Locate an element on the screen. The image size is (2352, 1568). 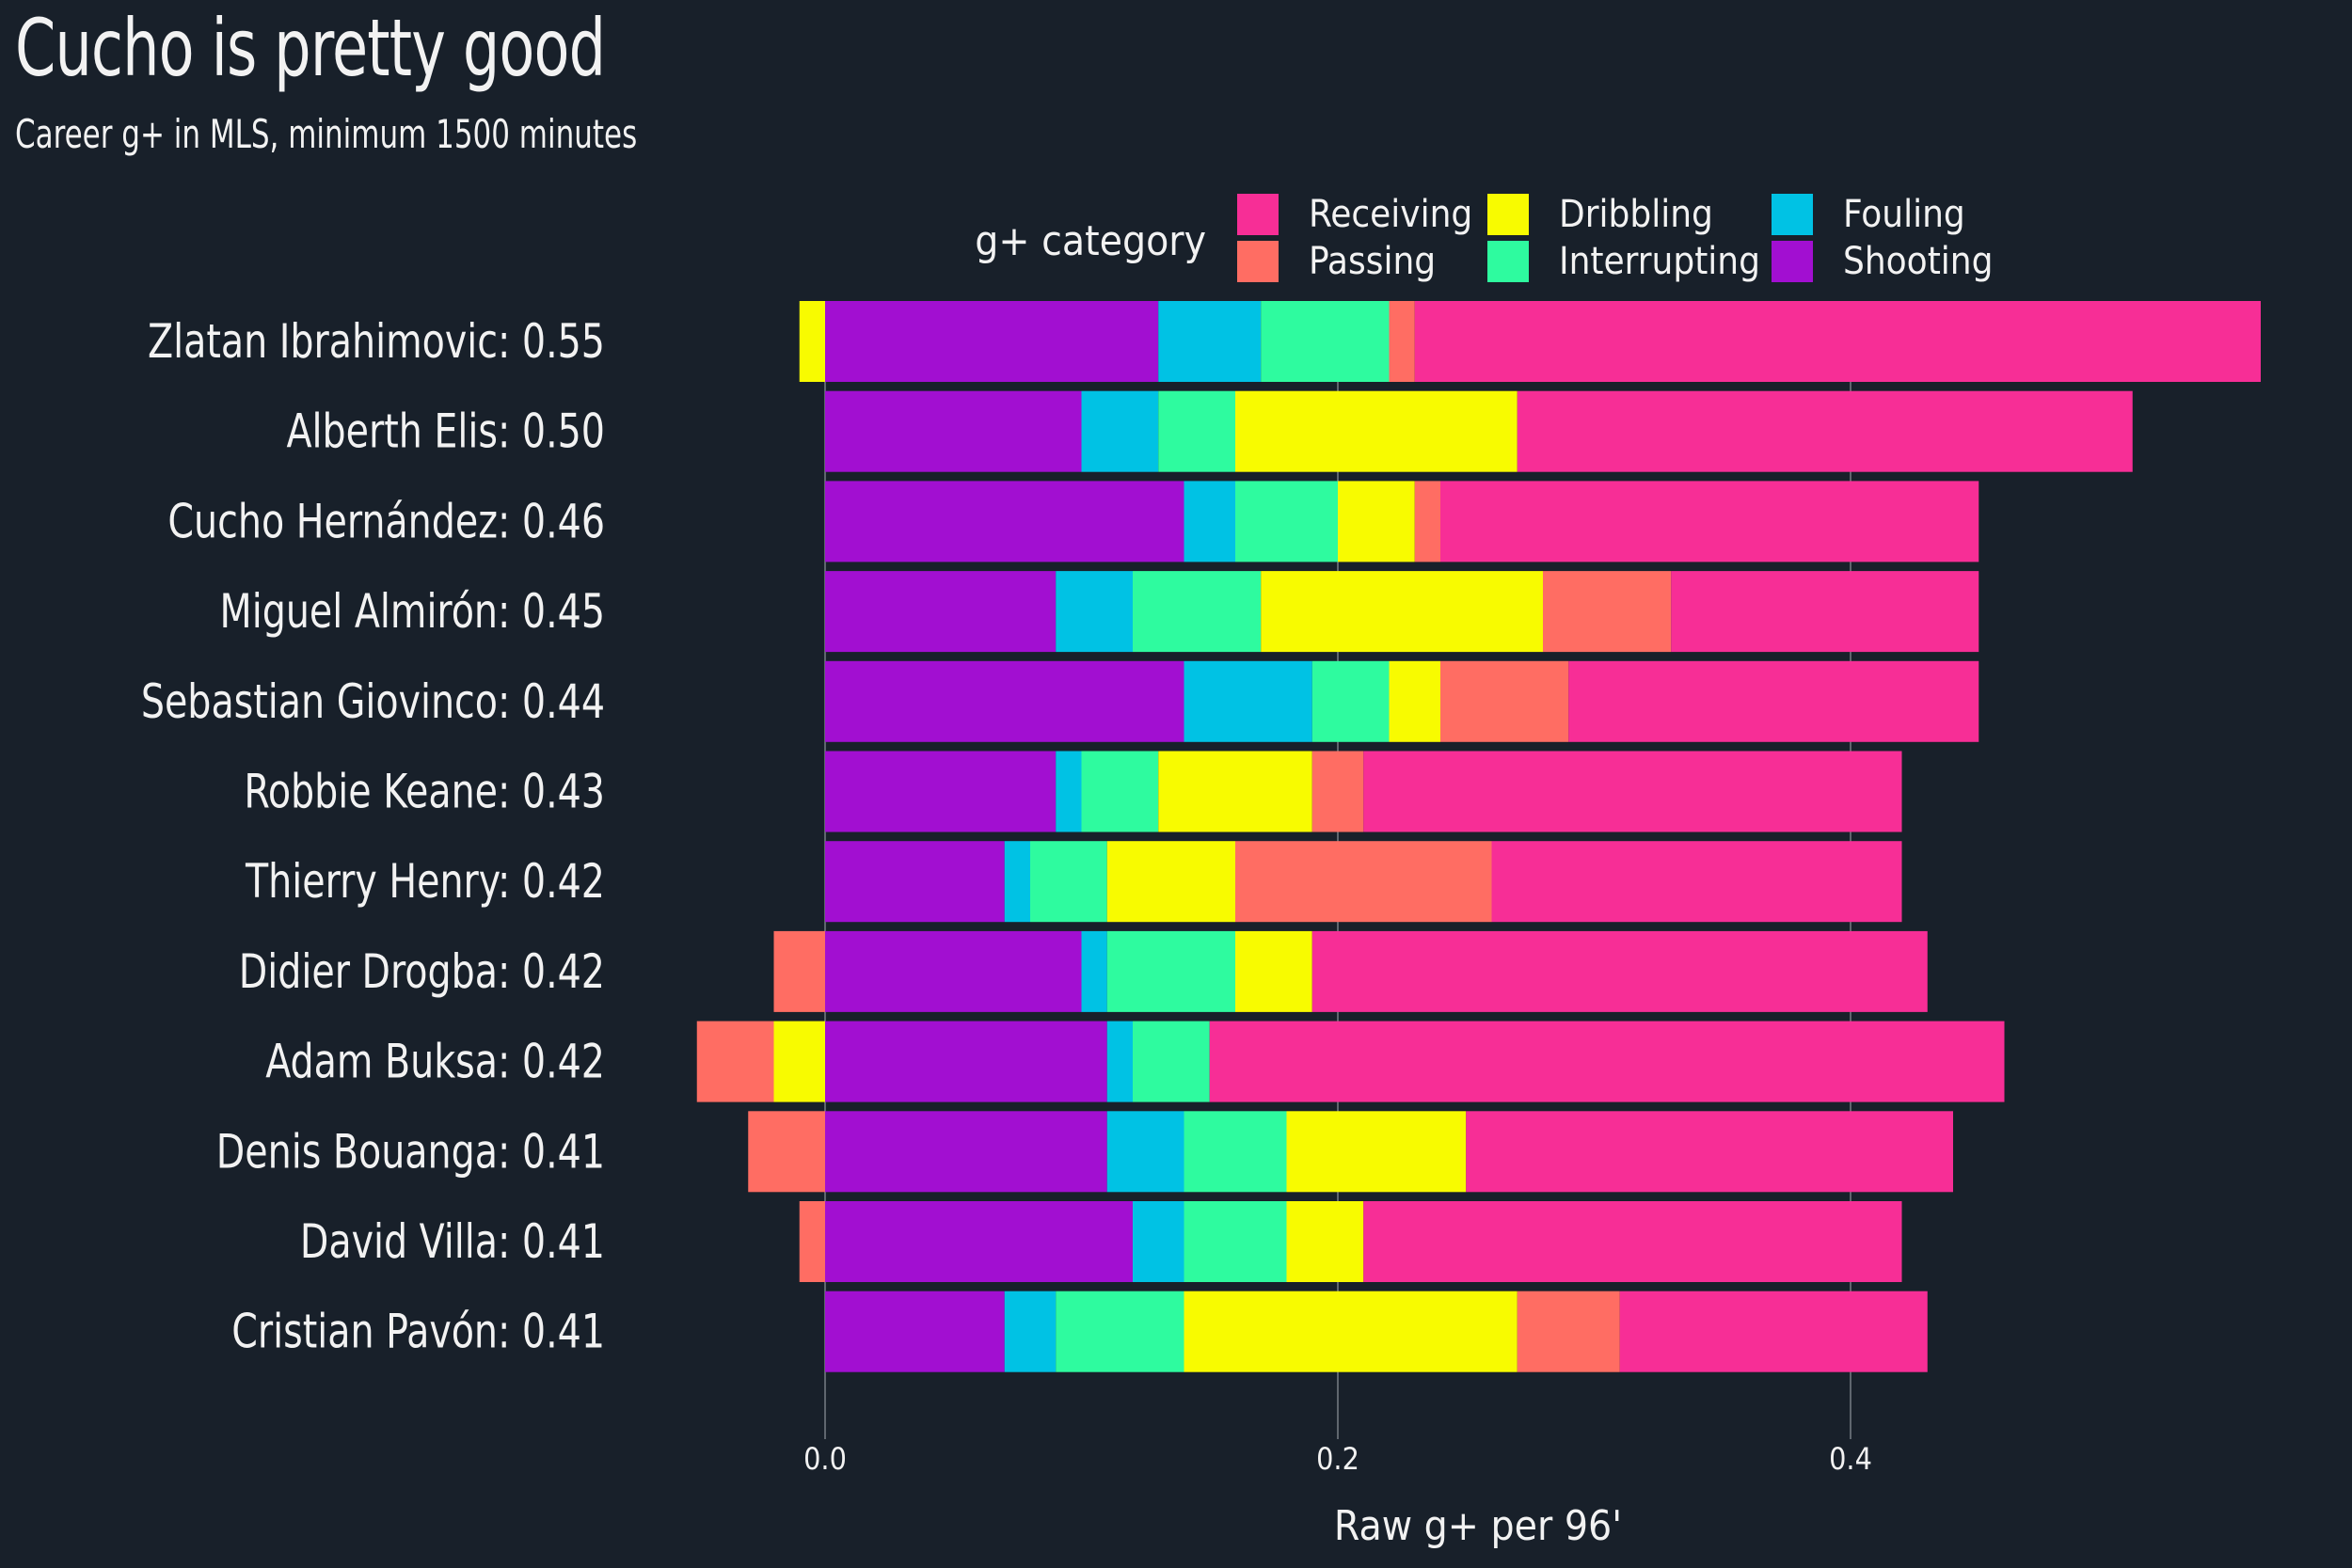
x-axis-label: Raw g+ per 96' is located at coordinates (1478, 1526).